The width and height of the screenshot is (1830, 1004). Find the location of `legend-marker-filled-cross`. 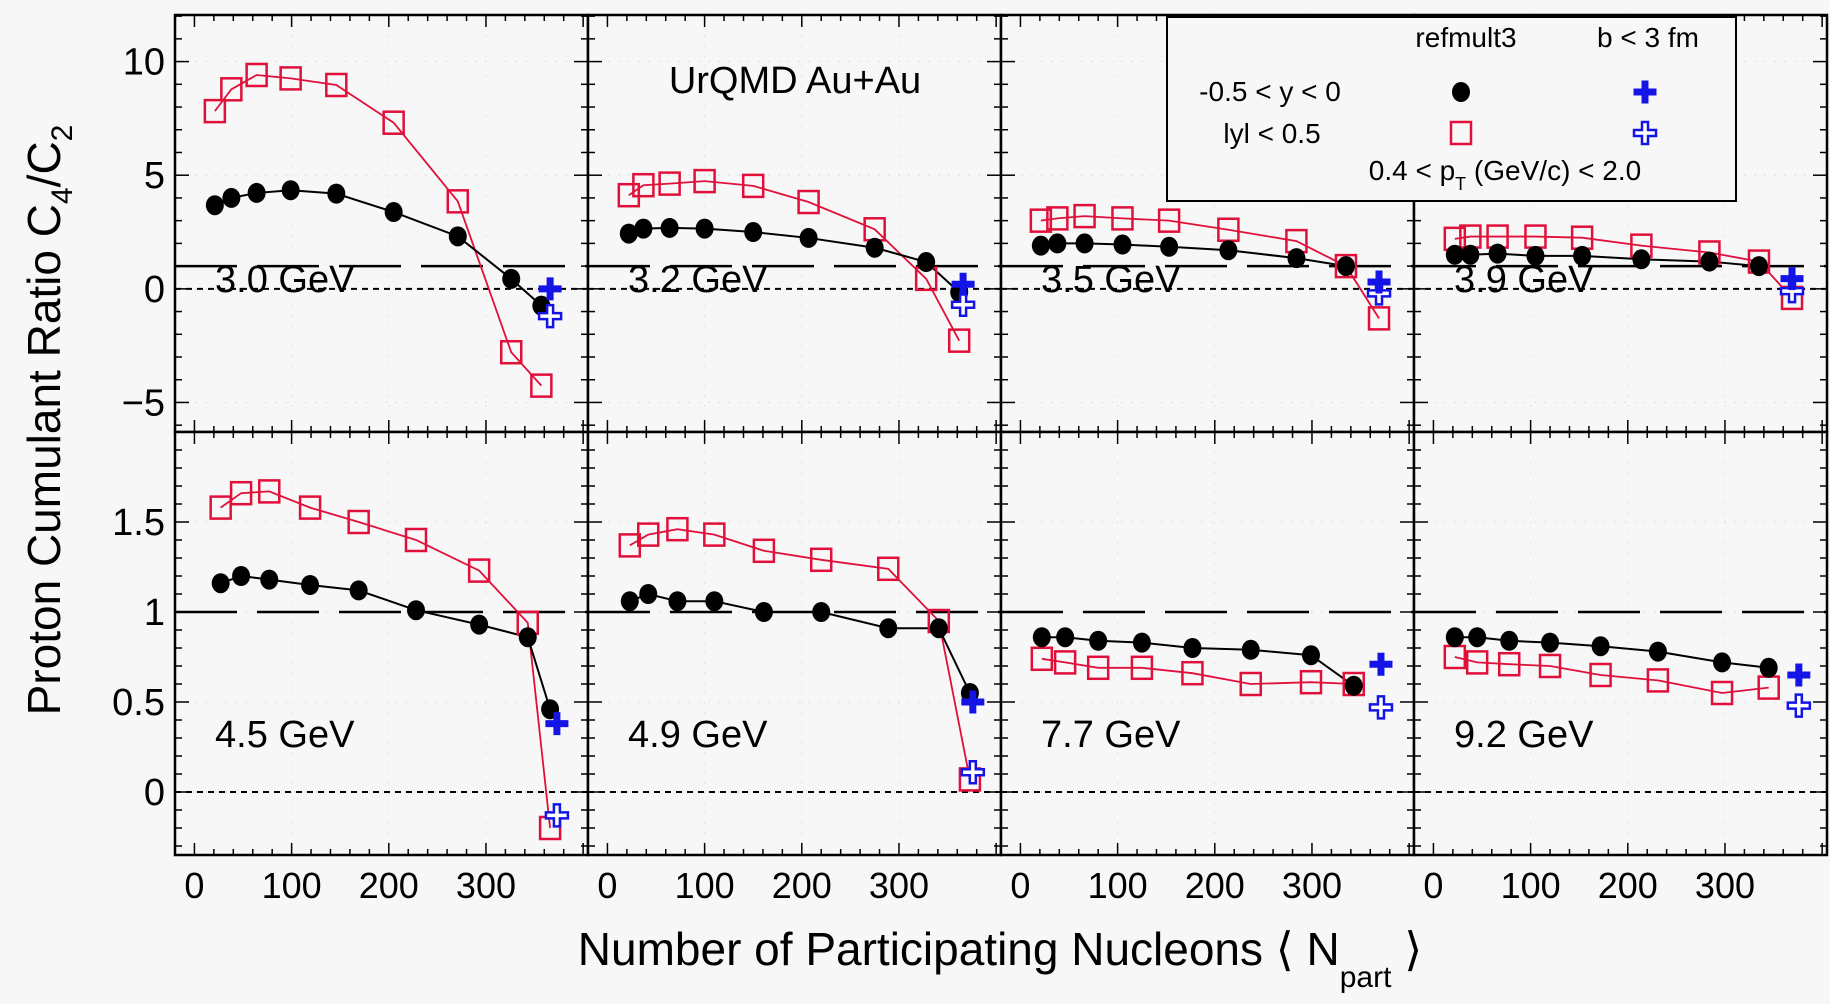

legend-marker-filled-cross is located at coordinates (1645, 92).